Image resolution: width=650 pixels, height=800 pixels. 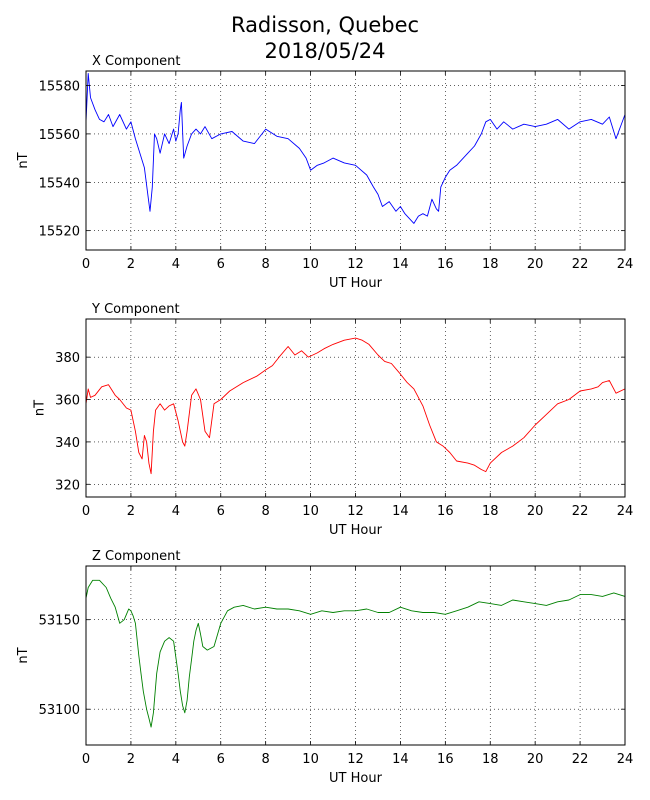 I want to click on y-tick-label: 53150, so click(x=59, y=621).